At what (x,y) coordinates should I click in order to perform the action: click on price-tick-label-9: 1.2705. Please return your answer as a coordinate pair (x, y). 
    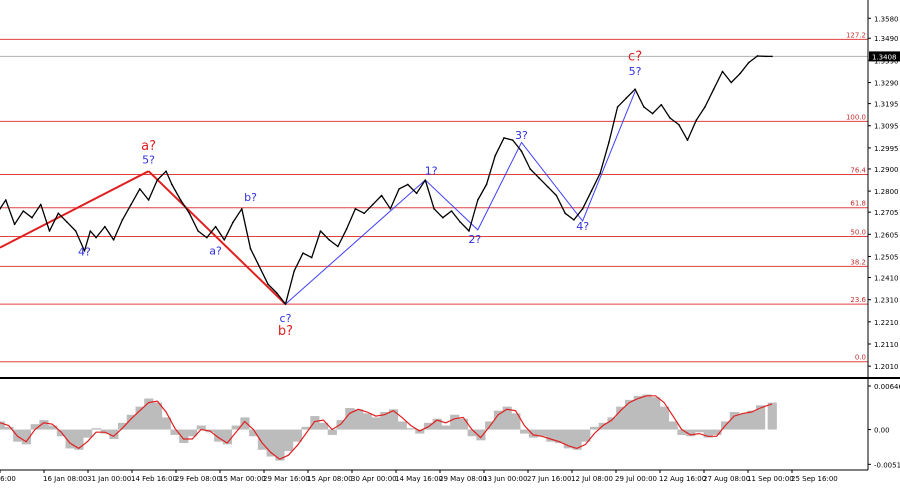
    Looking at the image, I should click on (886, 213).